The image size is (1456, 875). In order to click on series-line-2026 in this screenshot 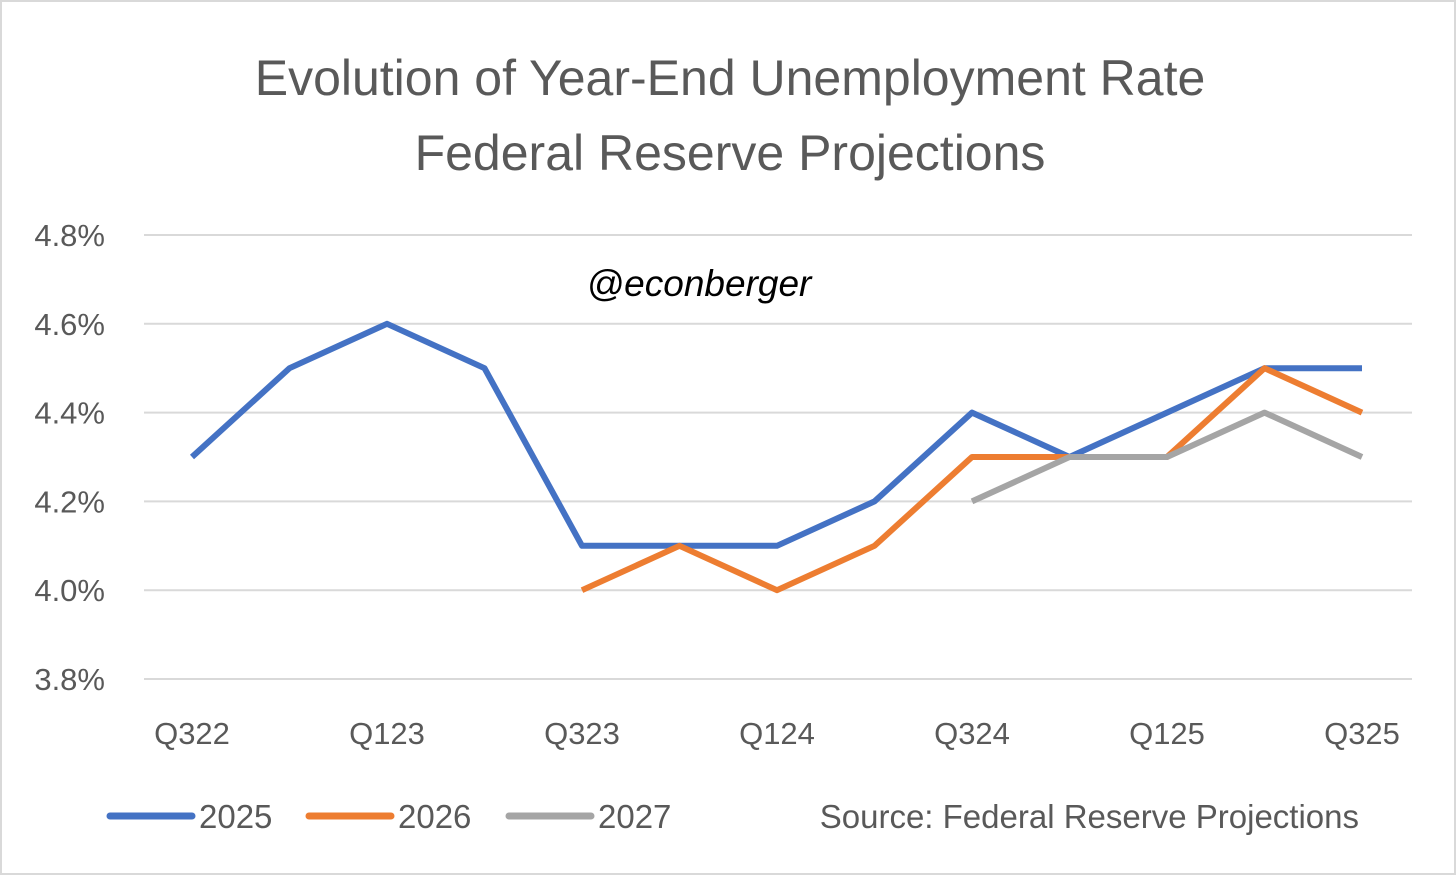, I will do `click(972, 479)`.